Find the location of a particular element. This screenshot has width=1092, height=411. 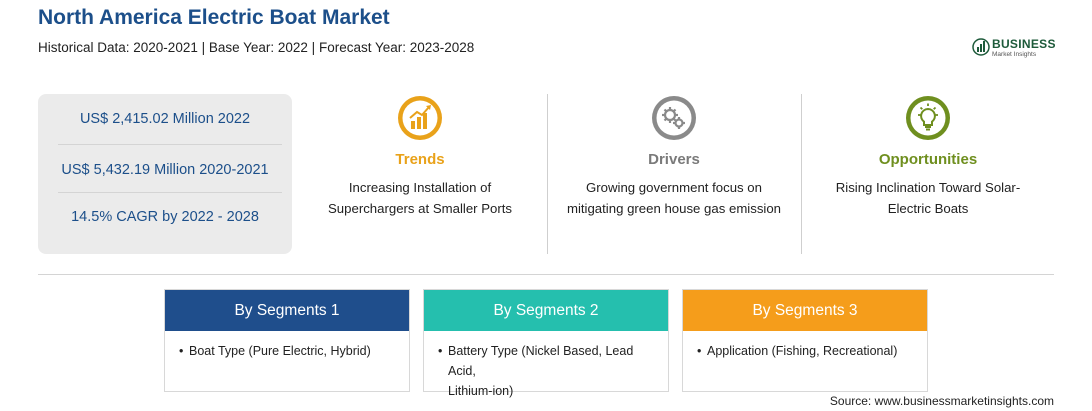

light-bulb-icon is located at coordinates (928, 118).